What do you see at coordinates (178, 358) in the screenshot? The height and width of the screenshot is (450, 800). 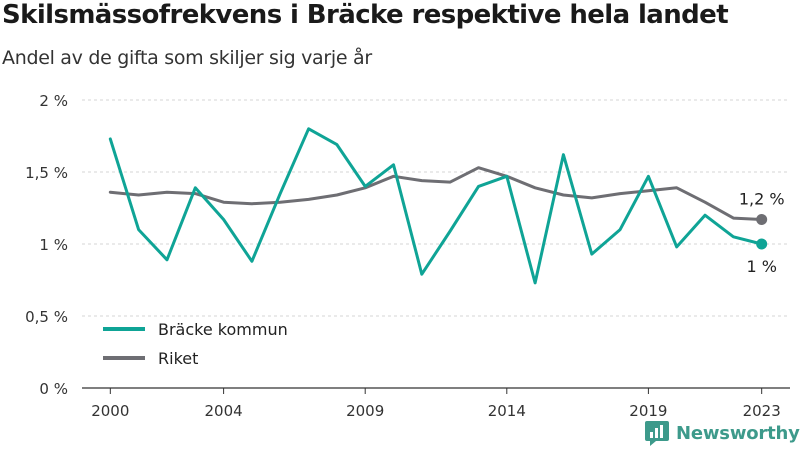 I see `legend-label: Riket` at bounding box center [178, 358].